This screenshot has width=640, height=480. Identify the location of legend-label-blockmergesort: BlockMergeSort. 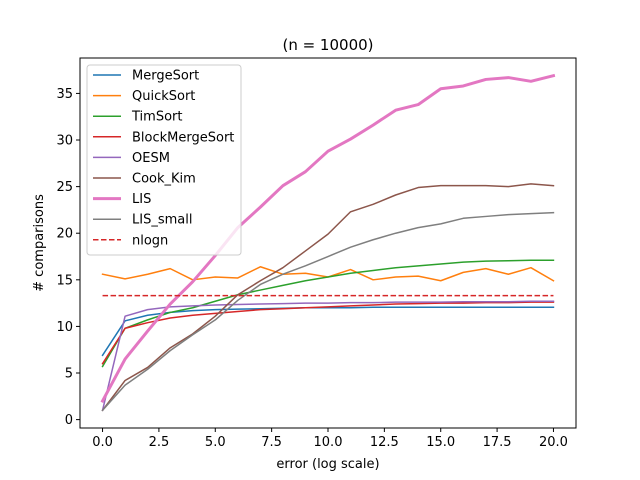
(183, 137).